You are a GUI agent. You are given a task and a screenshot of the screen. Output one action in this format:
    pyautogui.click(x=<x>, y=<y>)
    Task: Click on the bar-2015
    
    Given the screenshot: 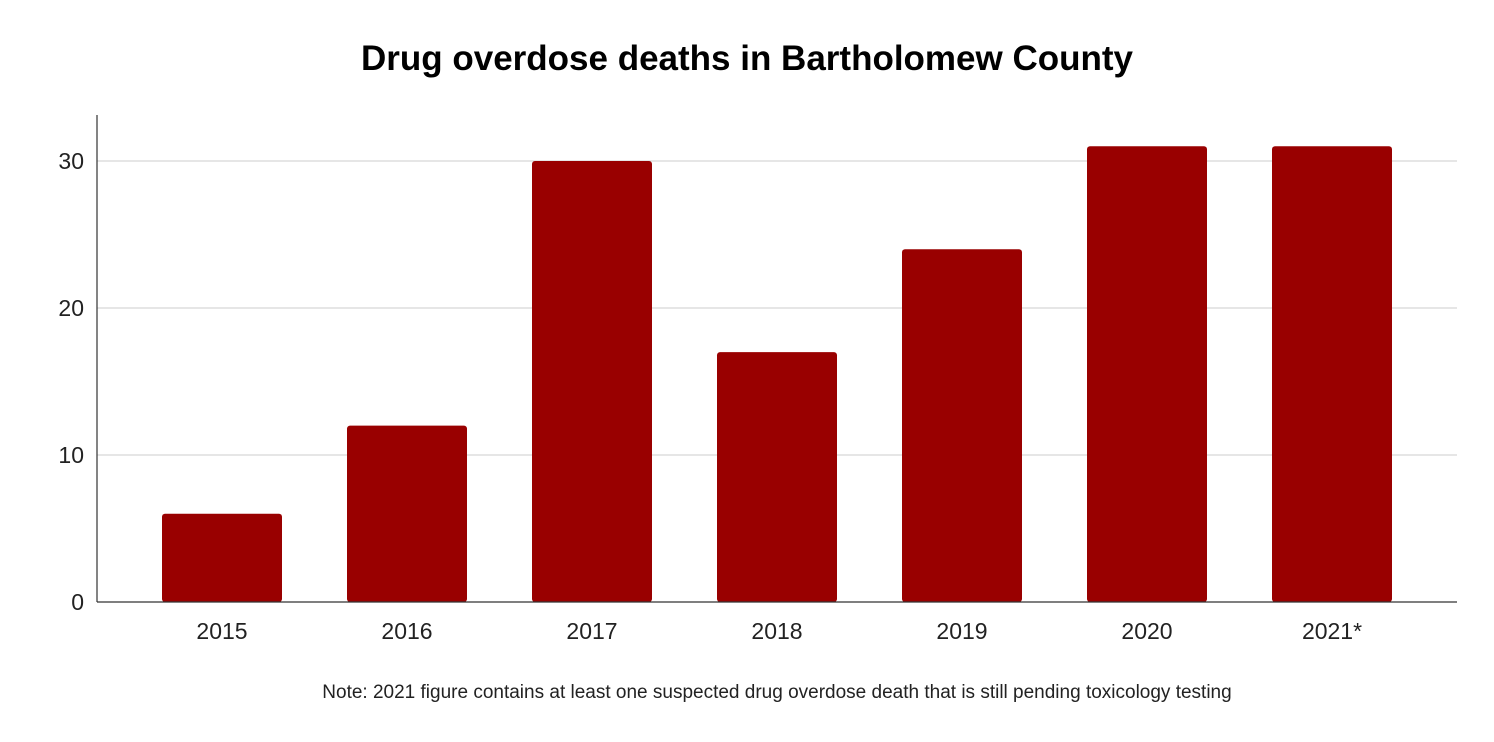 What is the action you would take?
    pyautogui.click(x=222, y=557)
    